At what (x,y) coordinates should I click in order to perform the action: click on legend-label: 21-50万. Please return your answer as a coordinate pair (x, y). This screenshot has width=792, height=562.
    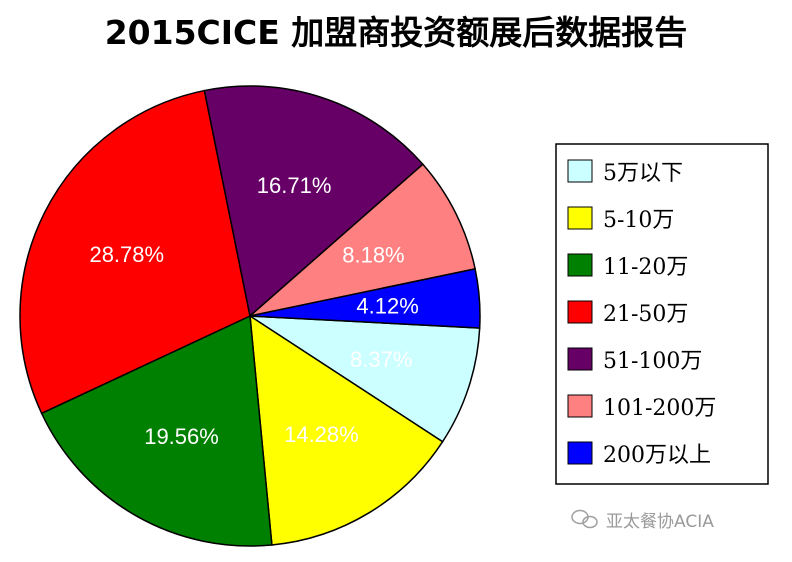
    Looking at the image, I should click on (645, 314).